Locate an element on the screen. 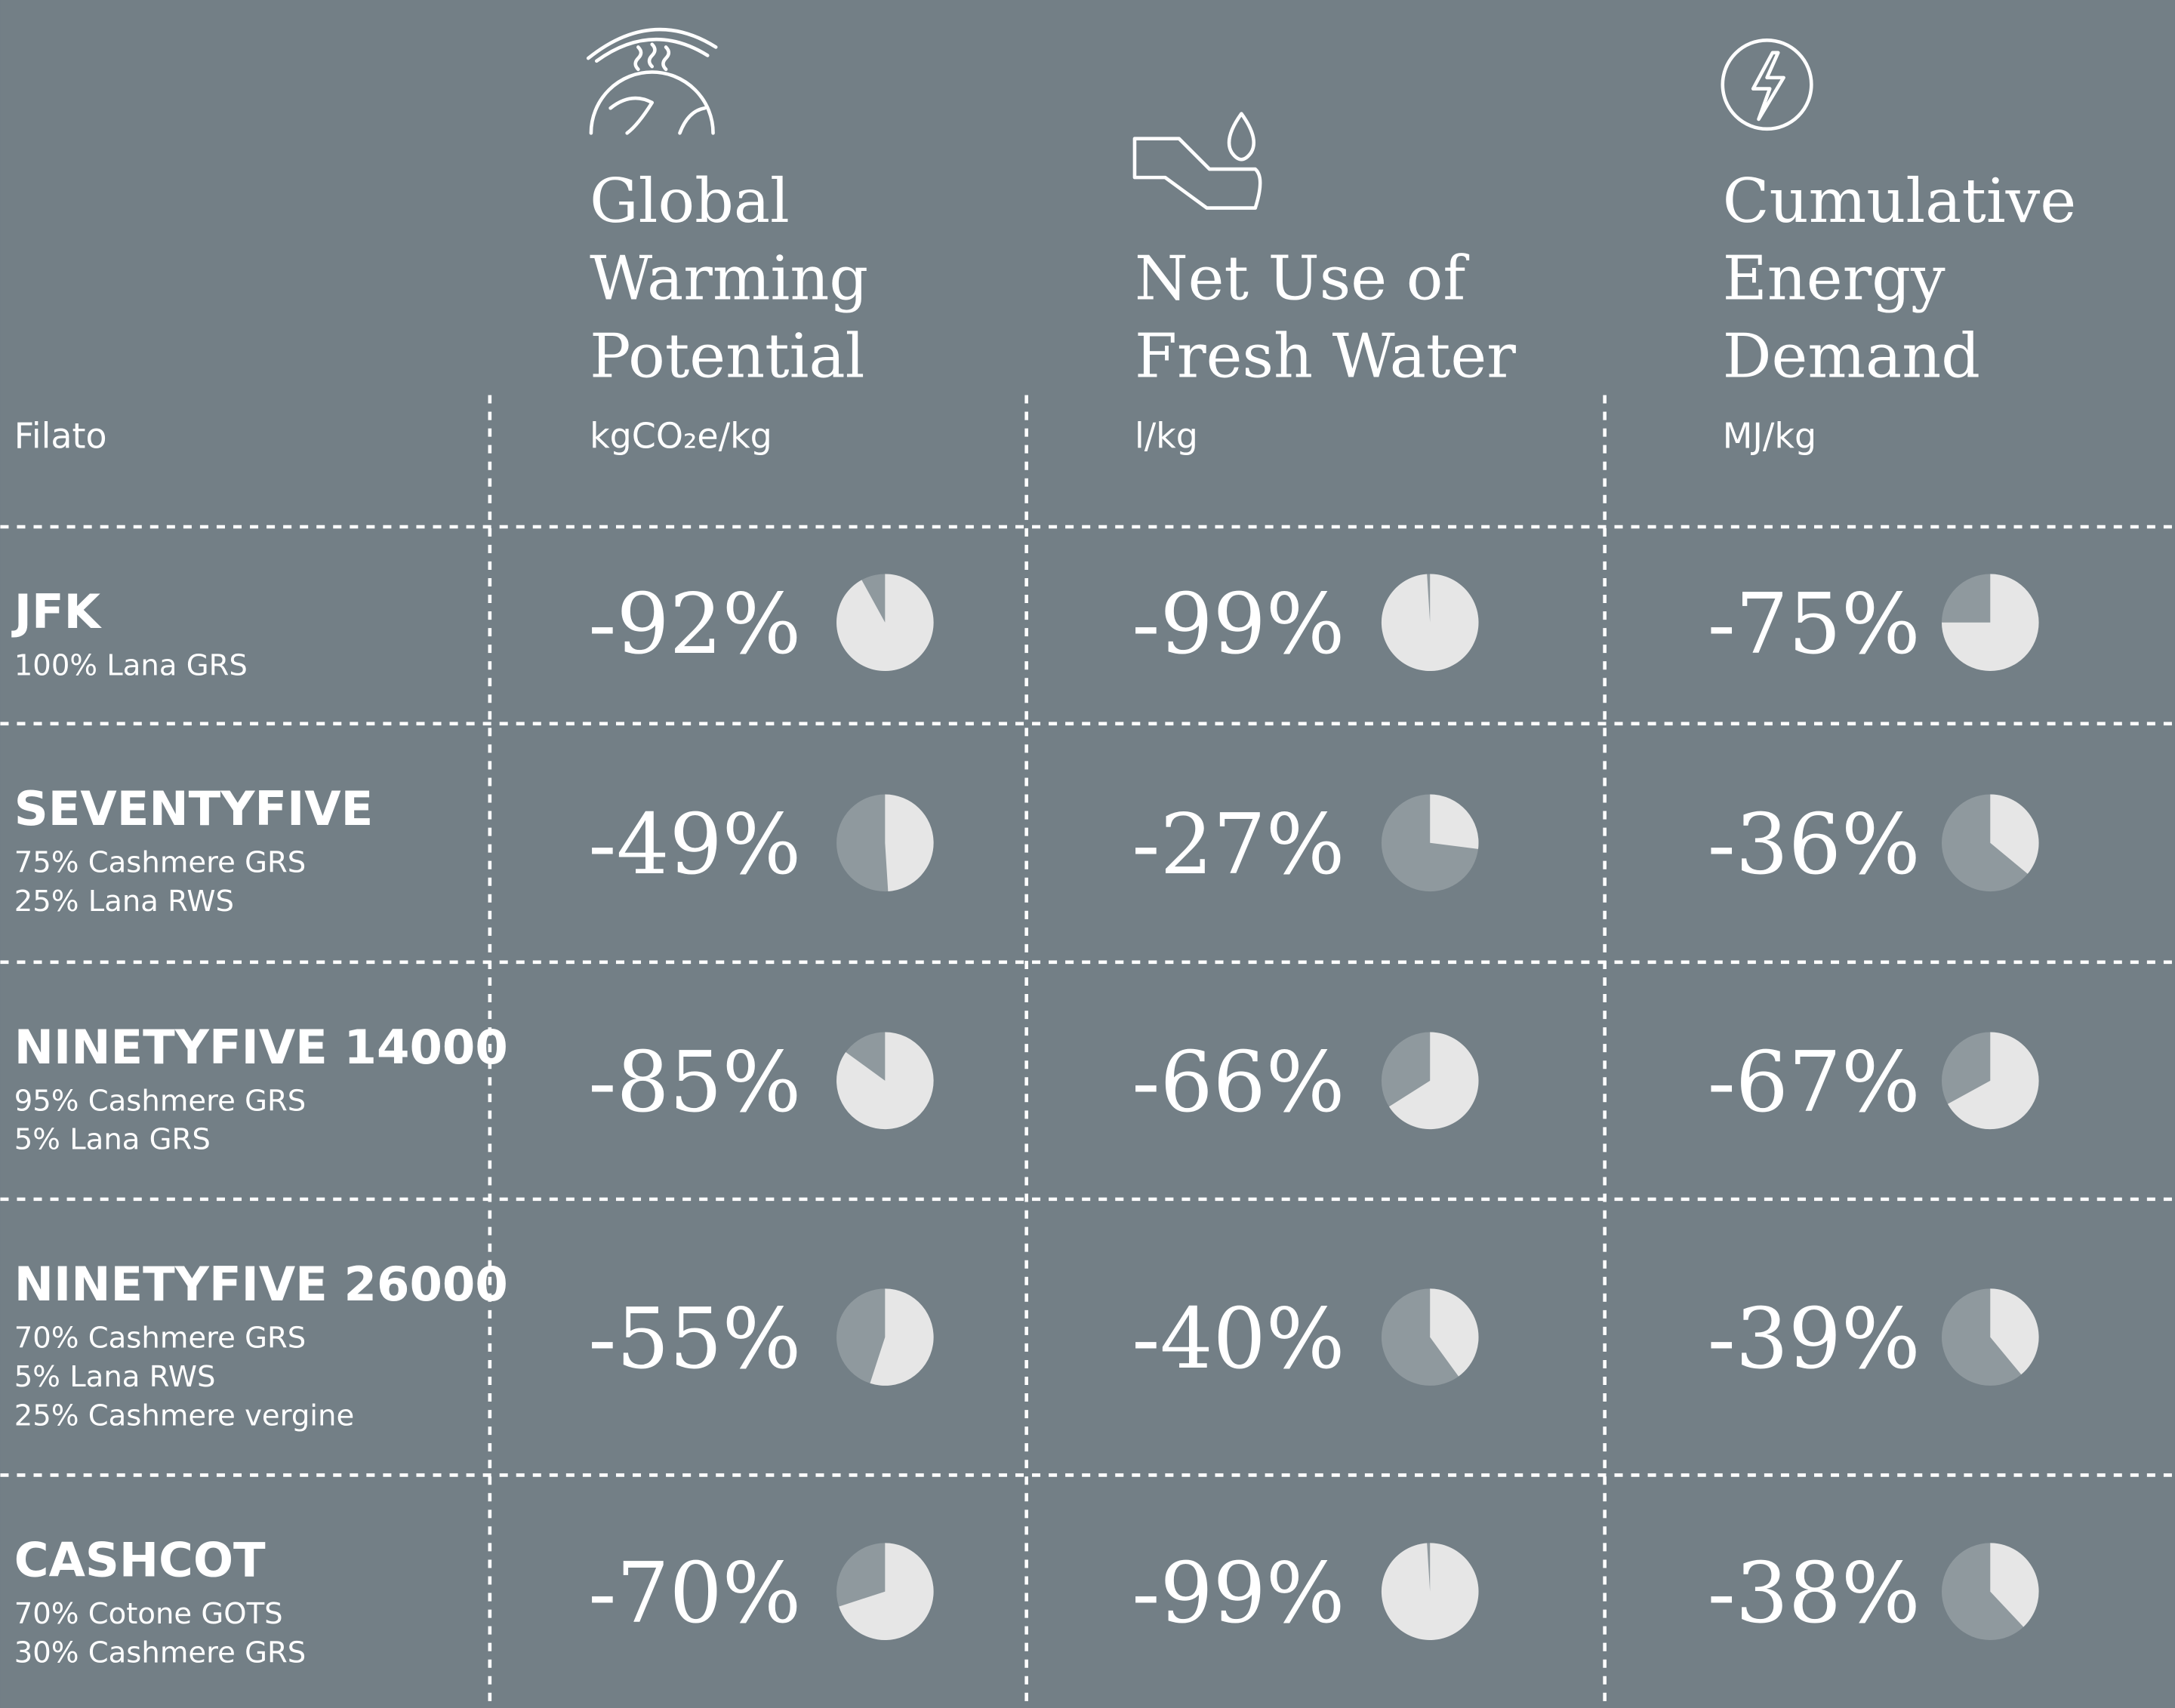 This screenshot has width=2175, height=1708. column-title: Energy is located at coordinates (1834, 279).